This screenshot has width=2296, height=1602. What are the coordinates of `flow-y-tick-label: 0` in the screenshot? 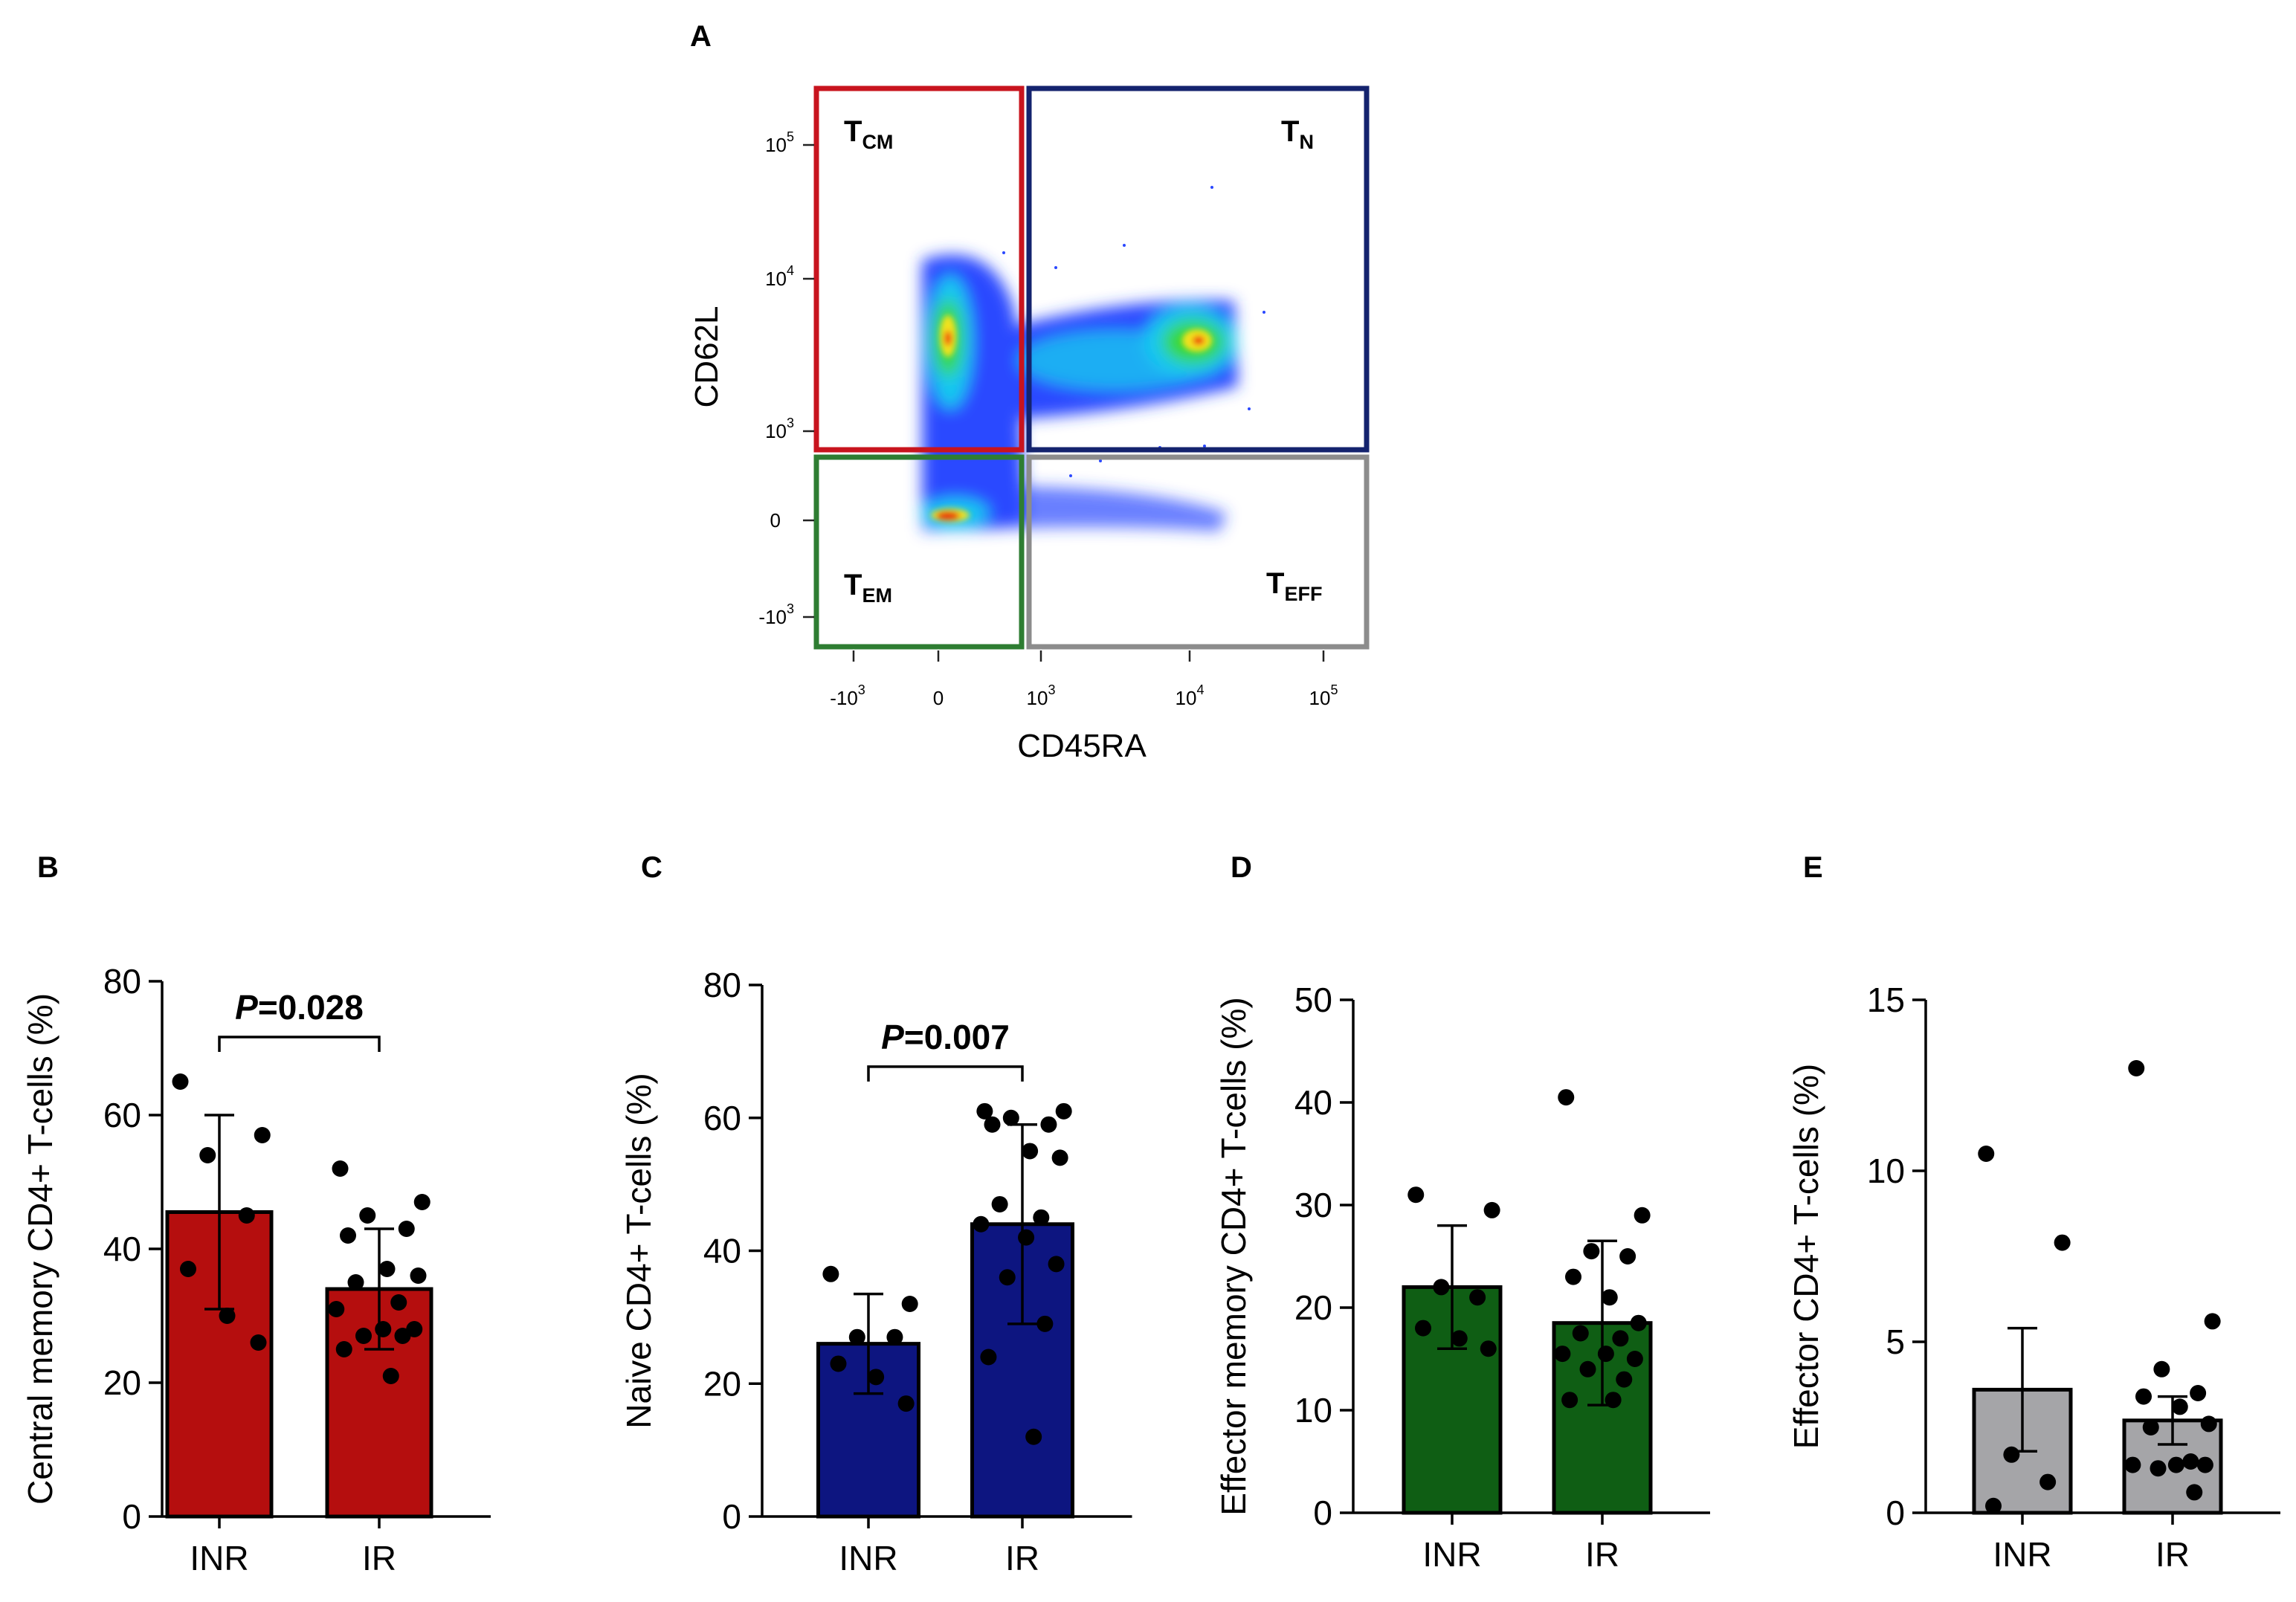 It's located at (775, 520).